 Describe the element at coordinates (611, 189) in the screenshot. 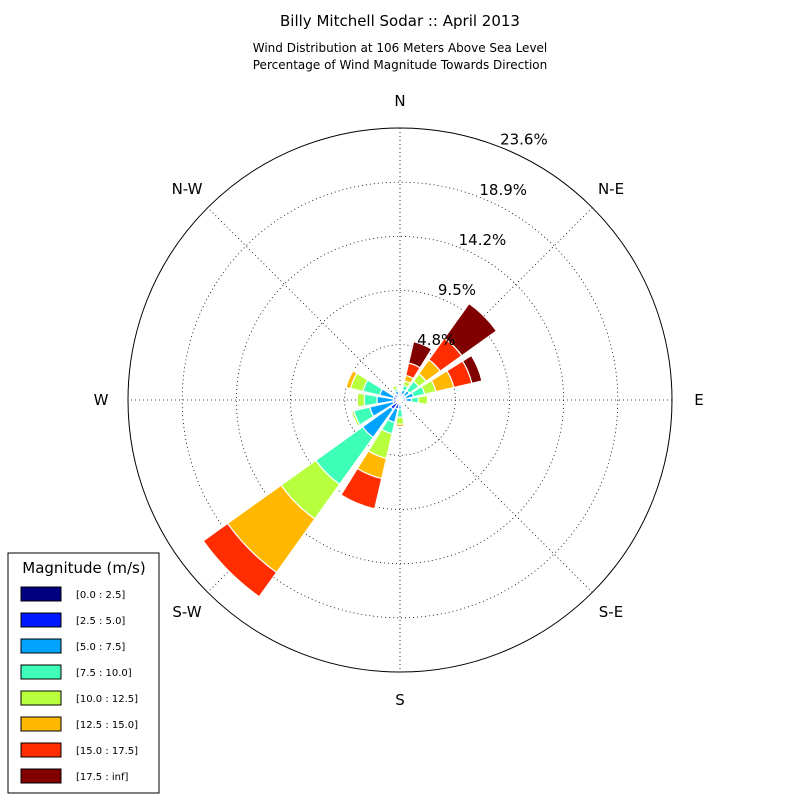

I see `direction-label-n-e: N-E` at that location.